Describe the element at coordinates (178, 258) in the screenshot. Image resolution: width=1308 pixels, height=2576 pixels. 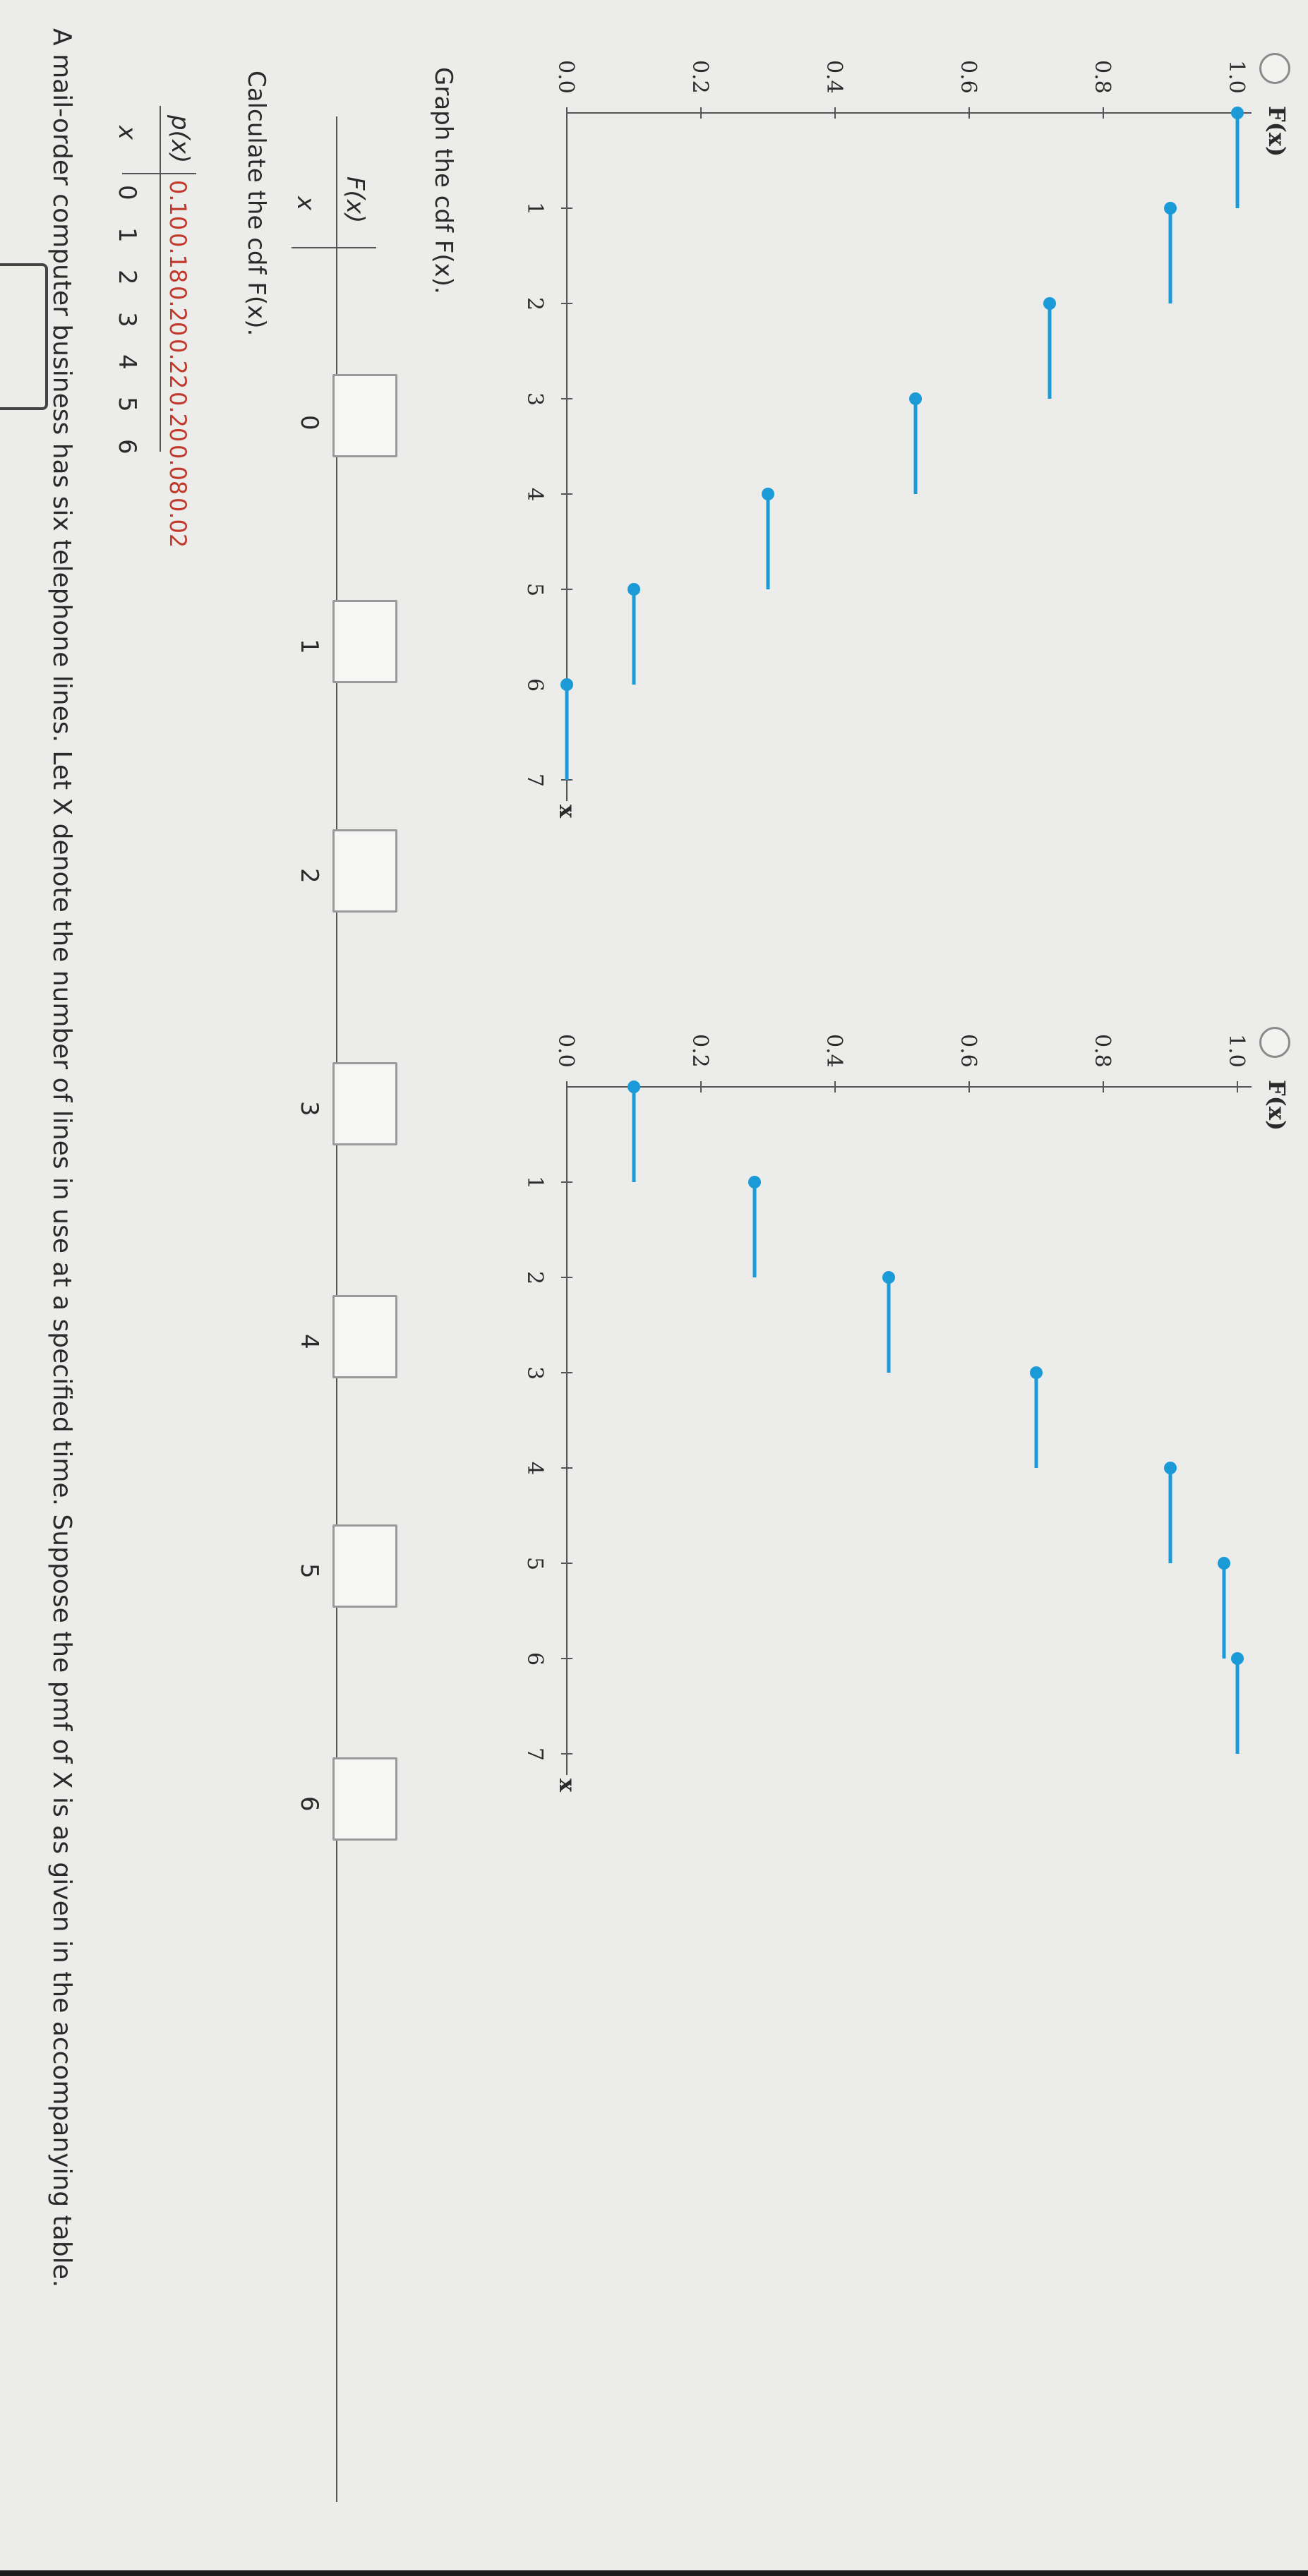
I see `pmf-p-1: 0.18` at that location.